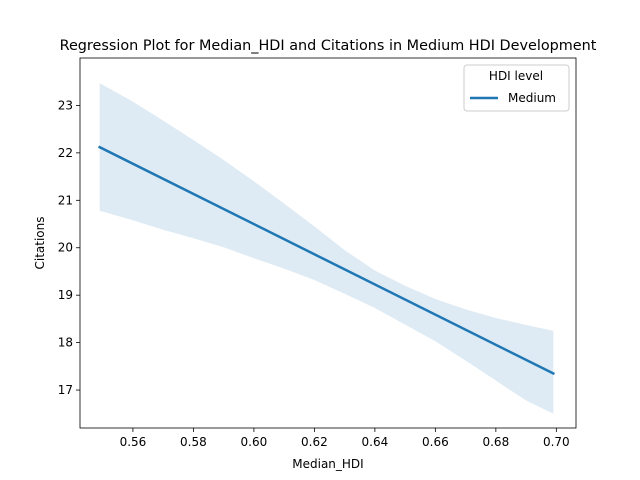  Describe the element at coordinates (65, 390) in the screenshot. I see `y-tick-label: 17` at that location.